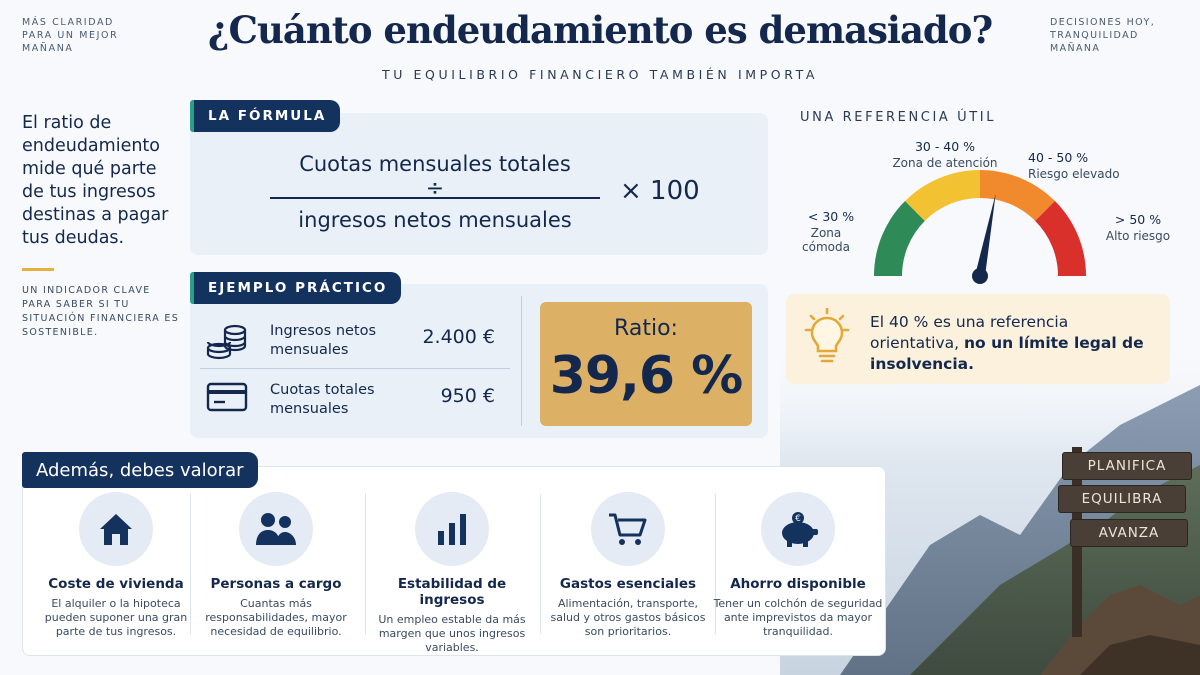 The height and width of the screenshot is (675, 1200). Describe the element at coordinates (276, 584) in the screenshot. I see `factor-title: Personas a cargo` at that location.